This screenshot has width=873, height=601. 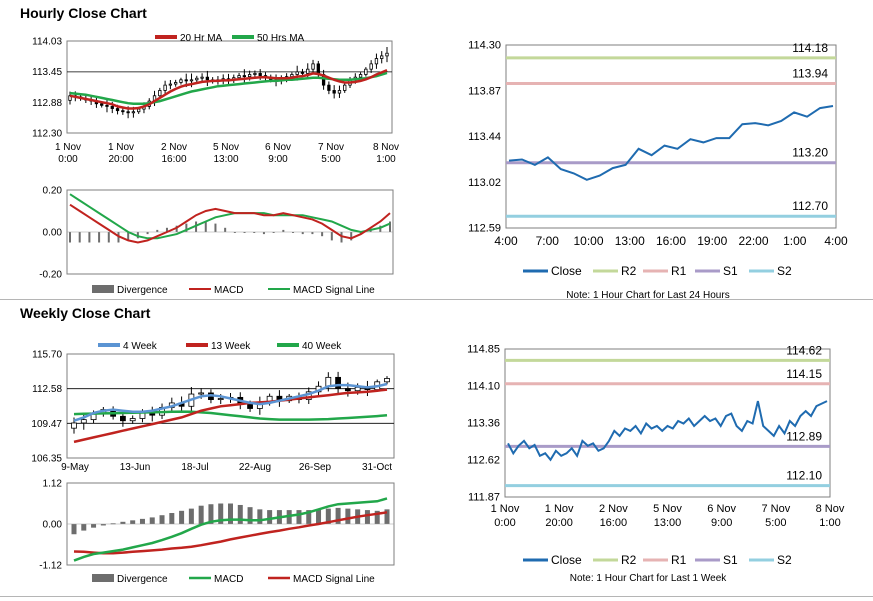 What do you see at coordinates (667, 509) in the screenshot?
I see `weekly-1w-x-tick-date: 5 Nov` at bounding box center [667, 509].